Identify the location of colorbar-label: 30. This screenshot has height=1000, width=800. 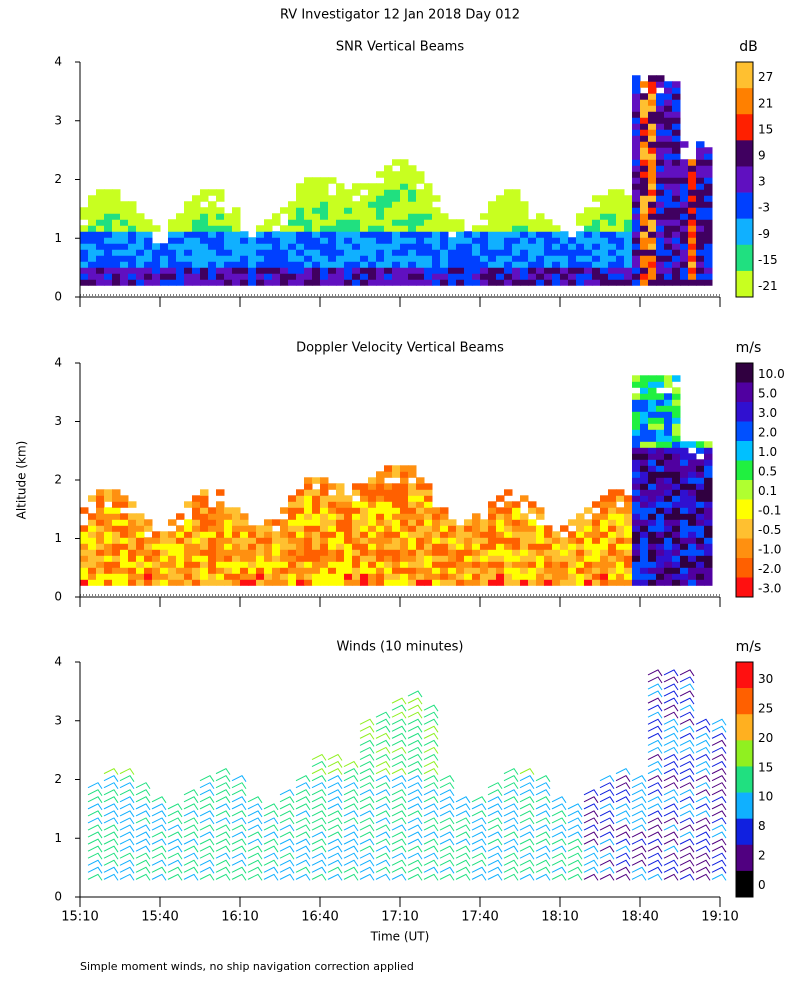
(765, 679).